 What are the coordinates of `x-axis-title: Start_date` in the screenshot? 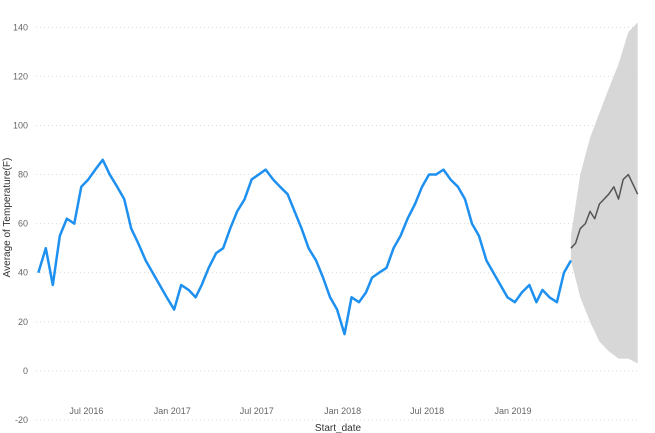 It's located at (338, 428).